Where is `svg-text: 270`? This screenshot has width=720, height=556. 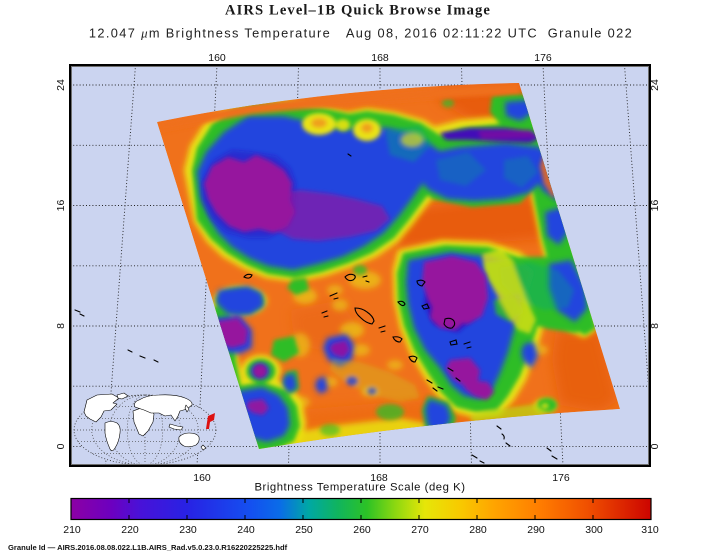 svg-text: 270 is located at coordinates (420, 530).